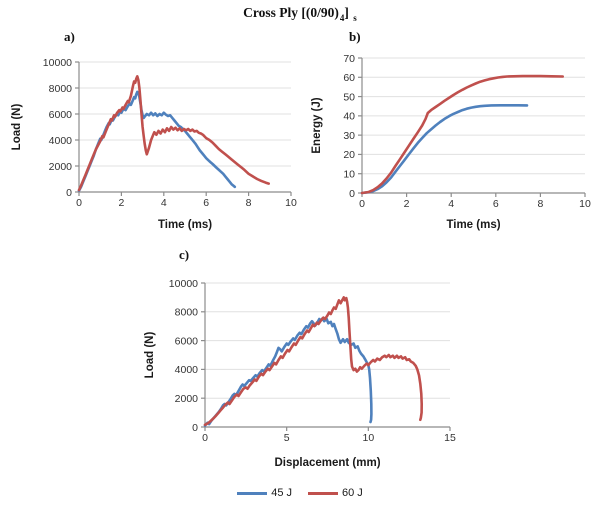  I want to click on x-tick-label: 5, so click(287, 438).